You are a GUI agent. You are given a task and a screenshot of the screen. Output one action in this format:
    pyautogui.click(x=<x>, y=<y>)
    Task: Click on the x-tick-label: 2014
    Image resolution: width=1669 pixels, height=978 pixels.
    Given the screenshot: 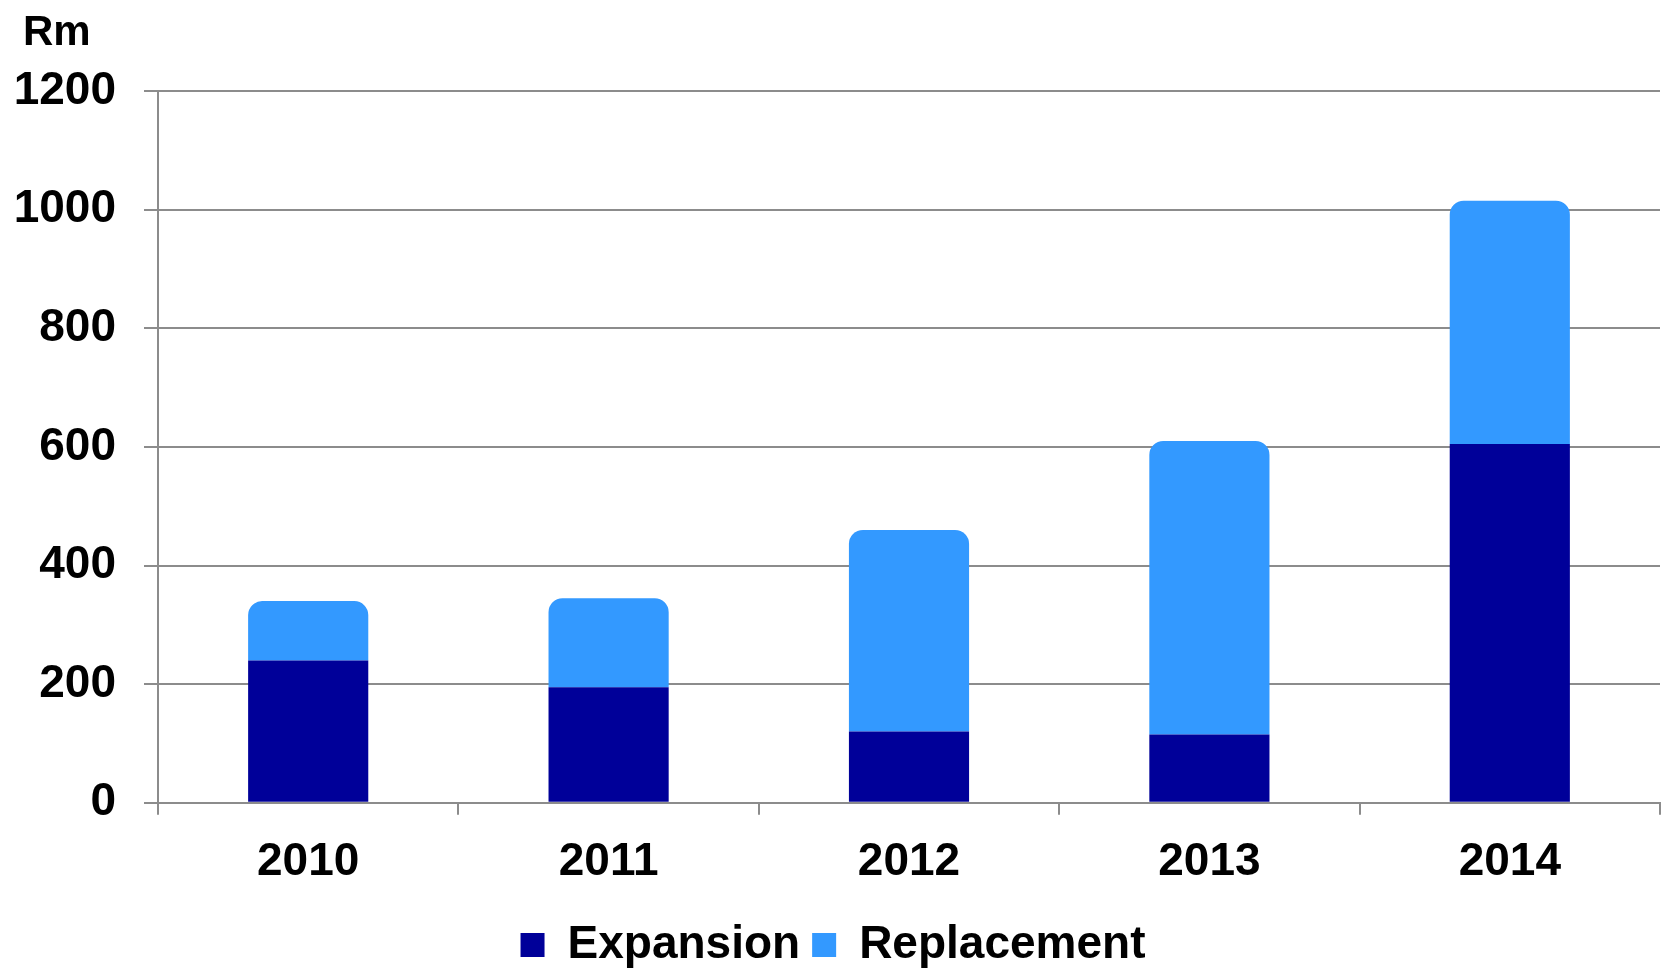 What is the action you would take?
    pyautogui.click(x=1510, y=859)
    